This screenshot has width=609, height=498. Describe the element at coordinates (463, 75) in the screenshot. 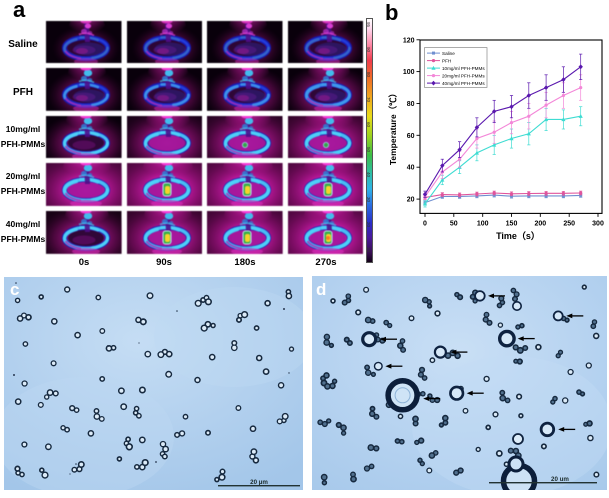

I see `svg-text: 20mg/ml PFH-PMMs` at that location.